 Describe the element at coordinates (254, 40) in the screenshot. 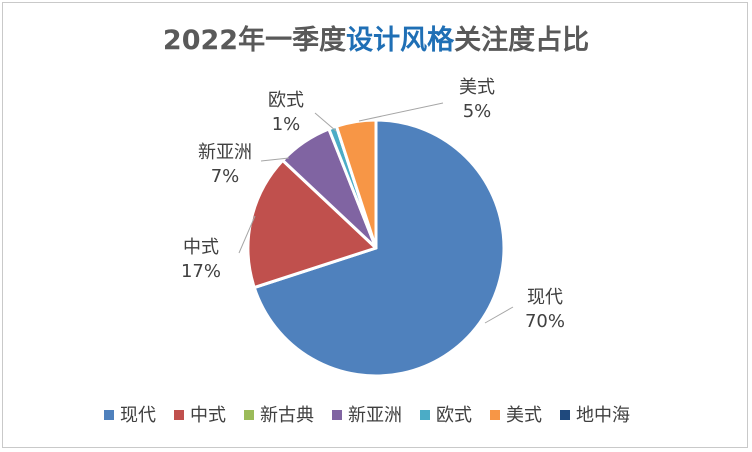

I see `chart-title-prefix: 2022年一季度` at that location.